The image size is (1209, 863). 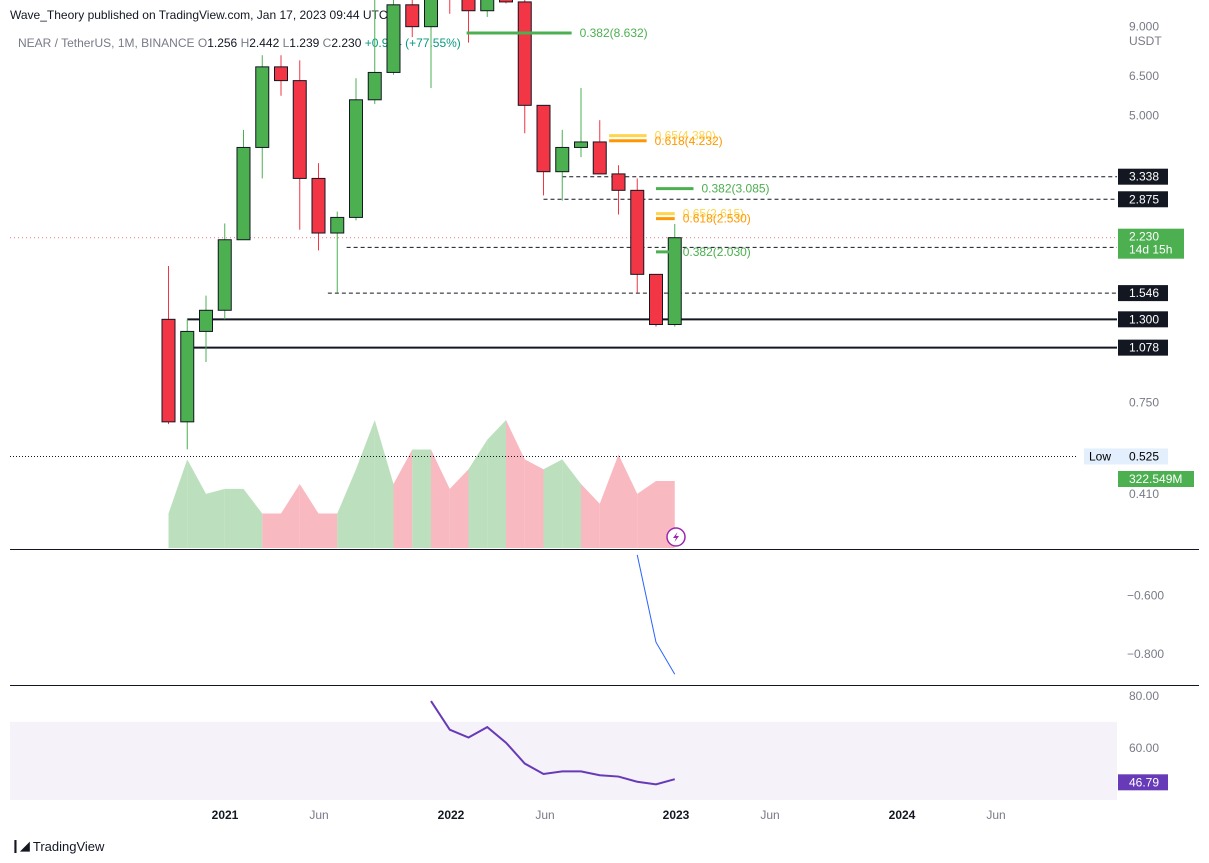 I want to click on time-tick: 2021, so click(x=225, y=815).